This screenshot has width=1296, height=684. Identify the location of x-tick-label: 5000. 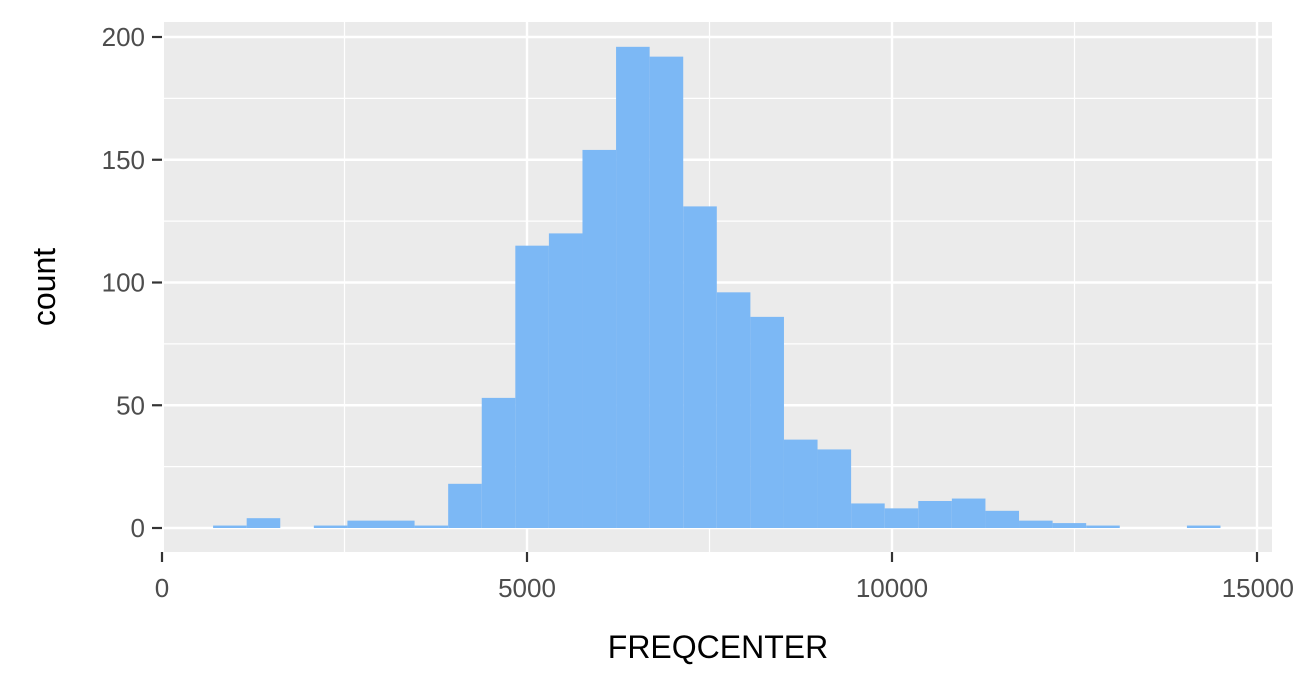
(527, 588).